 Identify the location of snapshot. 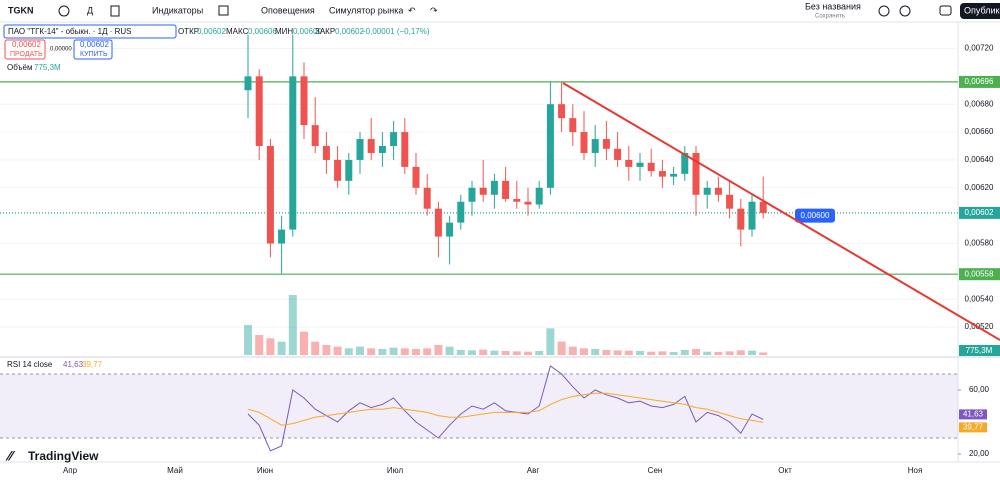
(945, 10).